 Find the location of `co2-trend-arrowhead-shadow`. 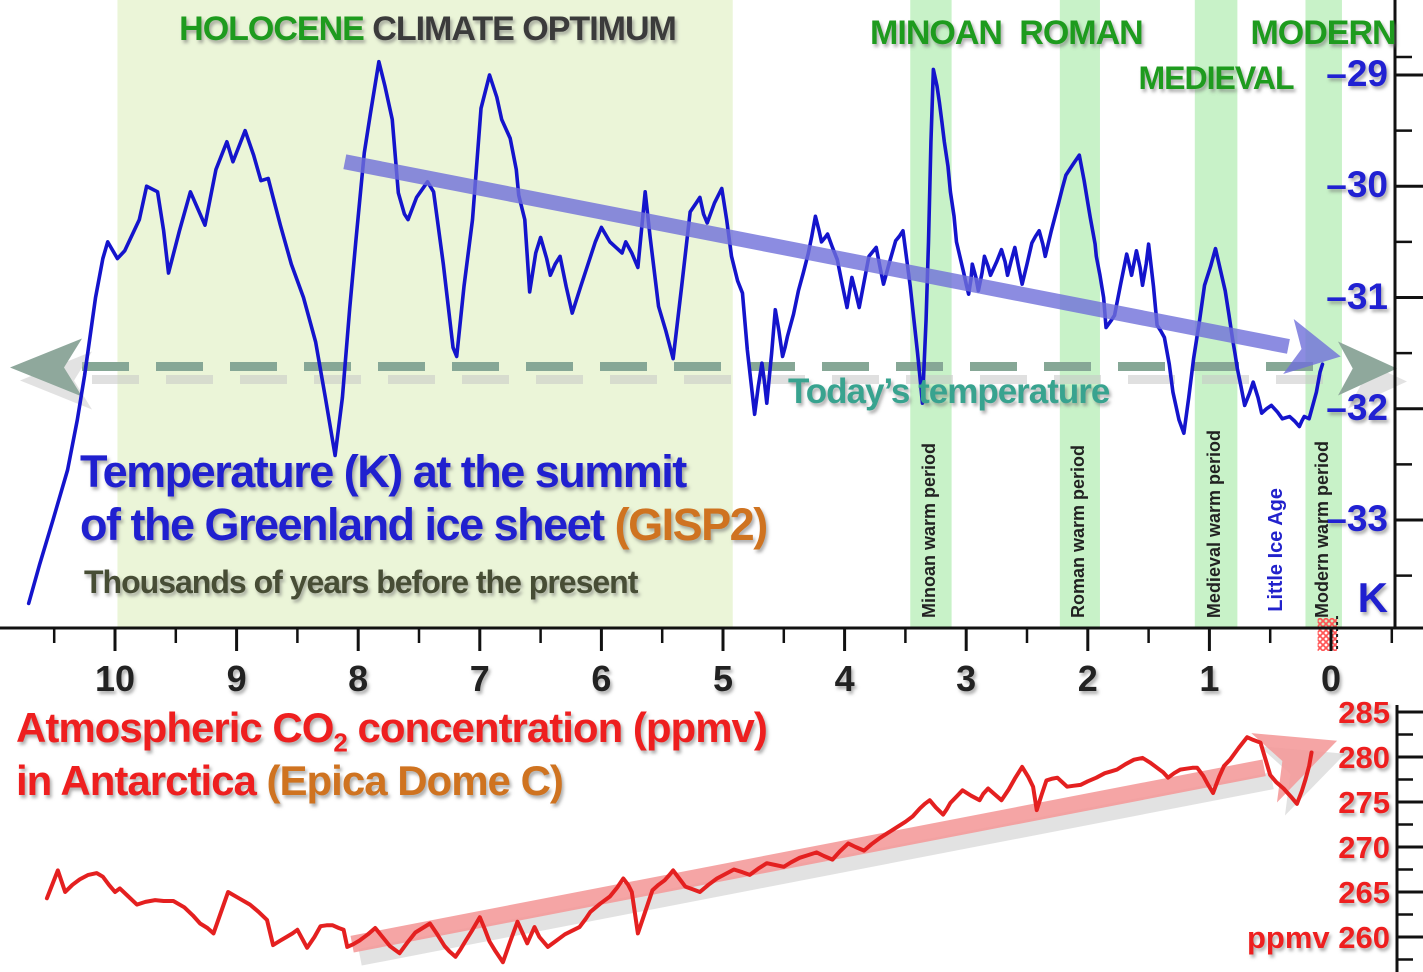

co2-trend-arrowhead-shadow is located at coordinates (1302, 781).